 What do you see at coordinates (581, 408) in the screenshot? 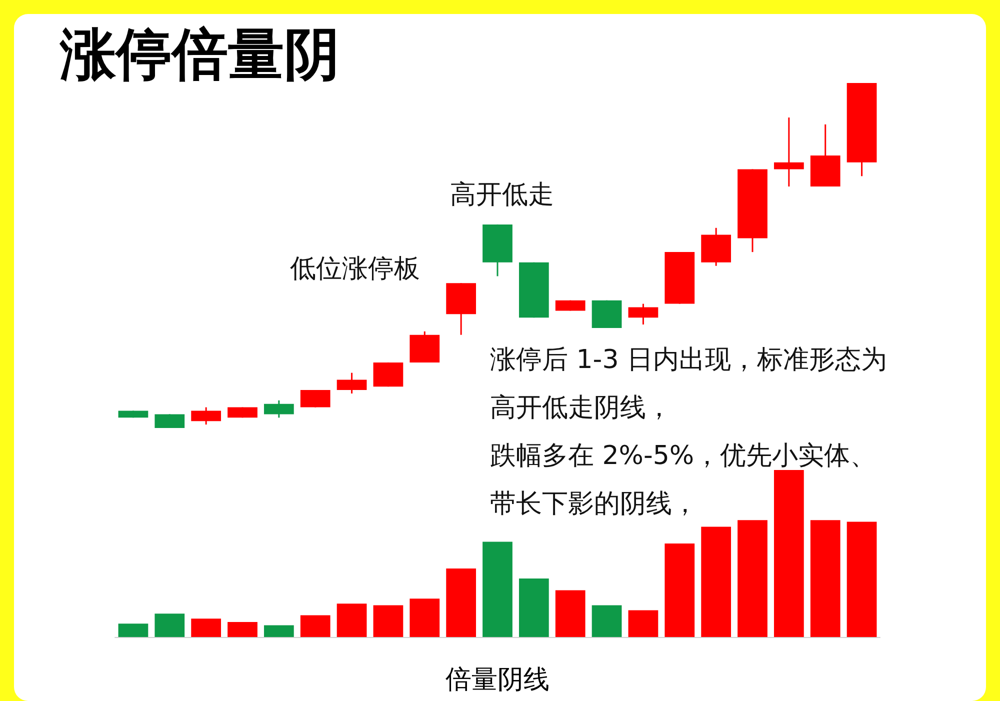
I see `annotation: 高开低走阴线，` at bounding box center [581, 408].